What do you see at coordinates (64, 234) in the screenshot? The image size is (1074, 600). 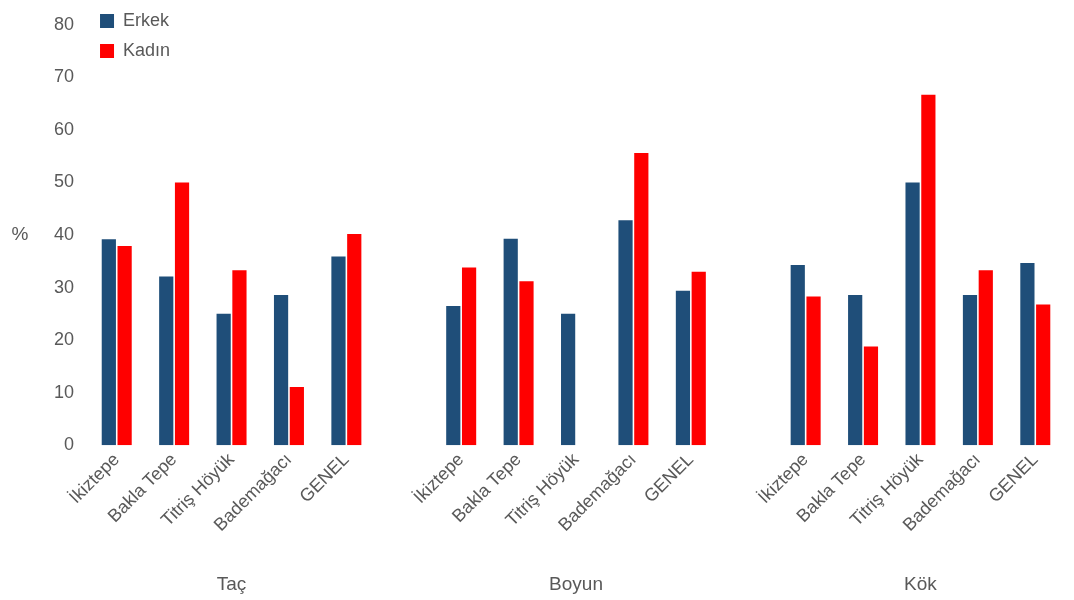 I see `y-tick-label: 40` at bounding box center [64, 234].